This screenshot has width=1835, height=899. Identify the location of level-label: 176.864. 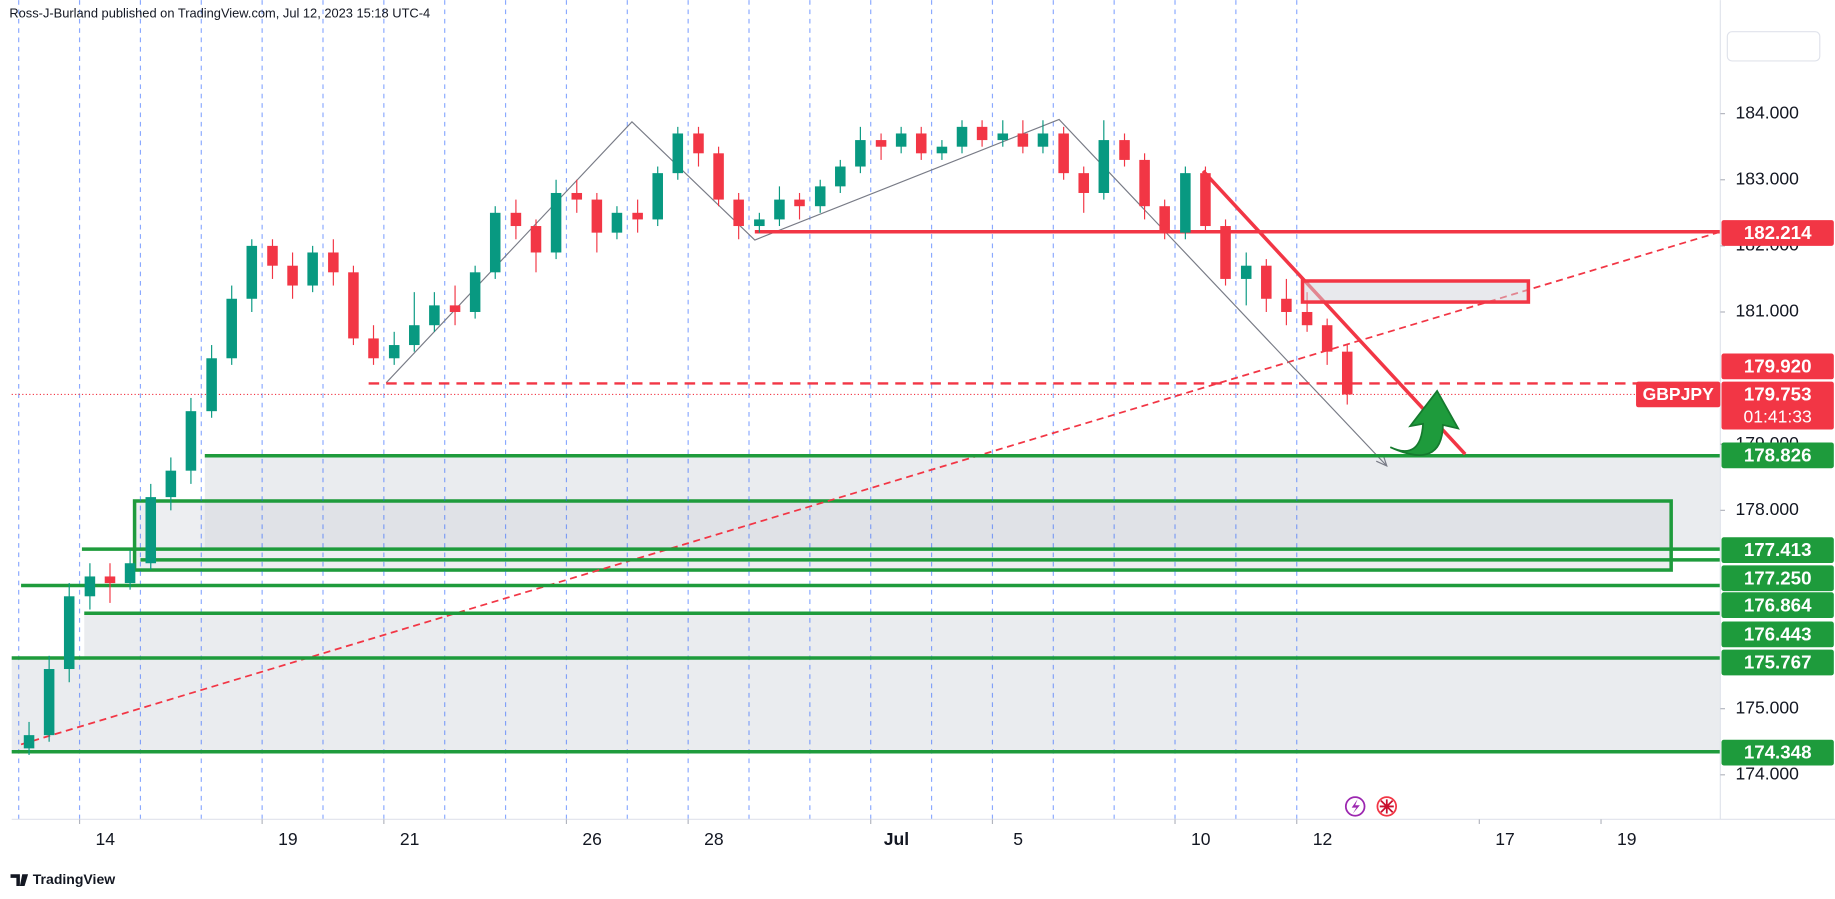
(1778, 604).